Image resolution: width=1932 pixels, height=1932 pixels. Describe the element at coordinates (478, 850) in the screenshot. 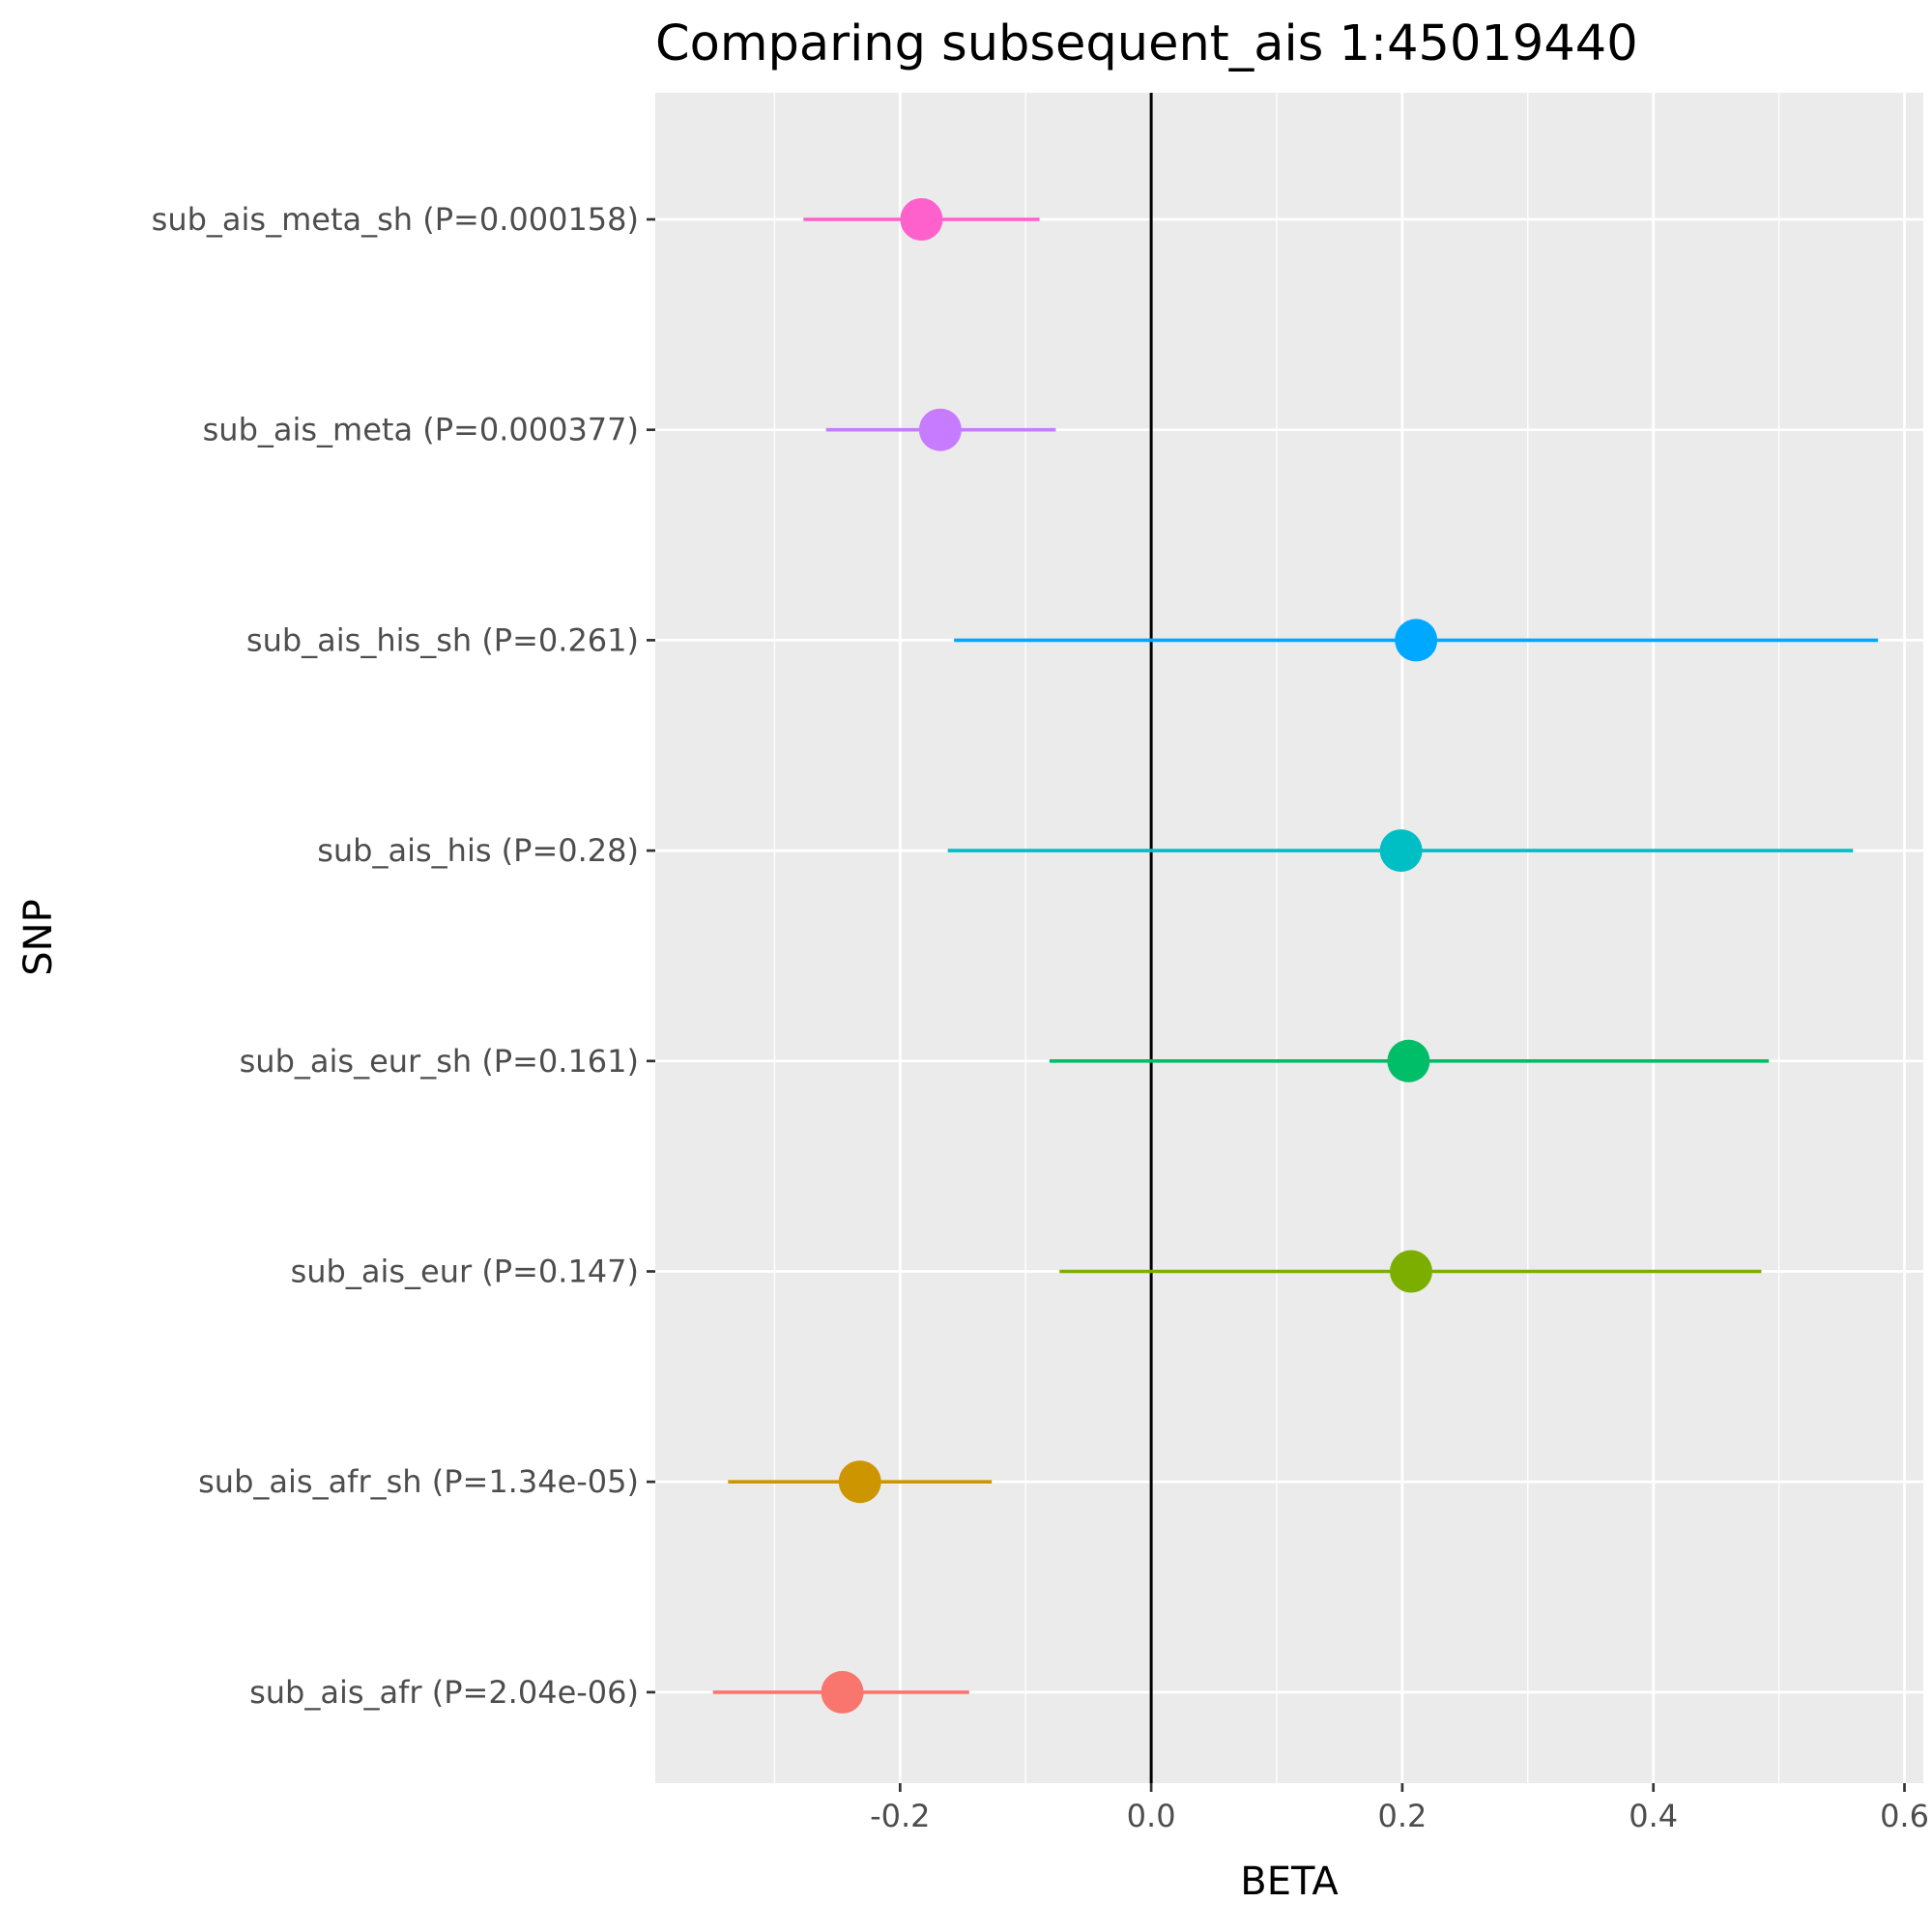

I see `y-tick-label: sub_ais_his (P=0.28)` at that location.